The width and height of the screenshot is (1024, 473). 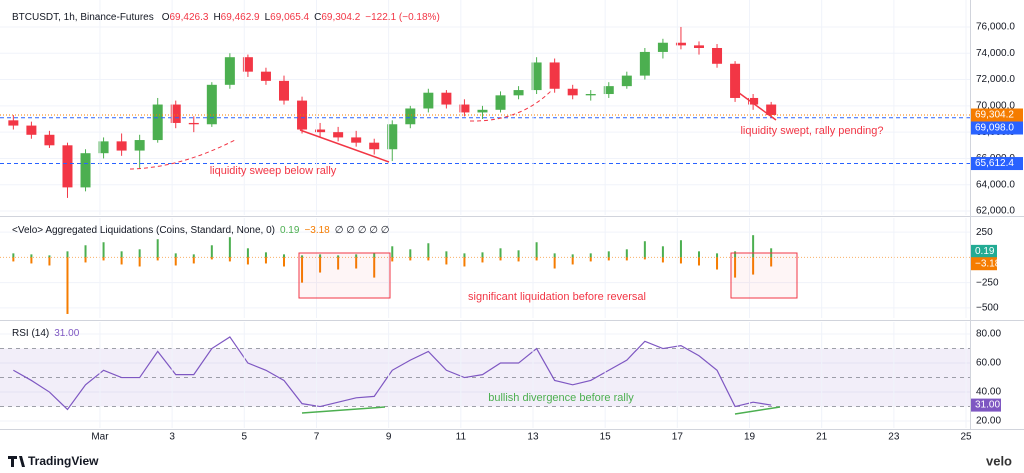 What do you see at coordinates (362, 230) in the screenshot?
I see `plot-flags: ∅ ∅ ∅ ∅ ∅` at bounding box center [362, 230].